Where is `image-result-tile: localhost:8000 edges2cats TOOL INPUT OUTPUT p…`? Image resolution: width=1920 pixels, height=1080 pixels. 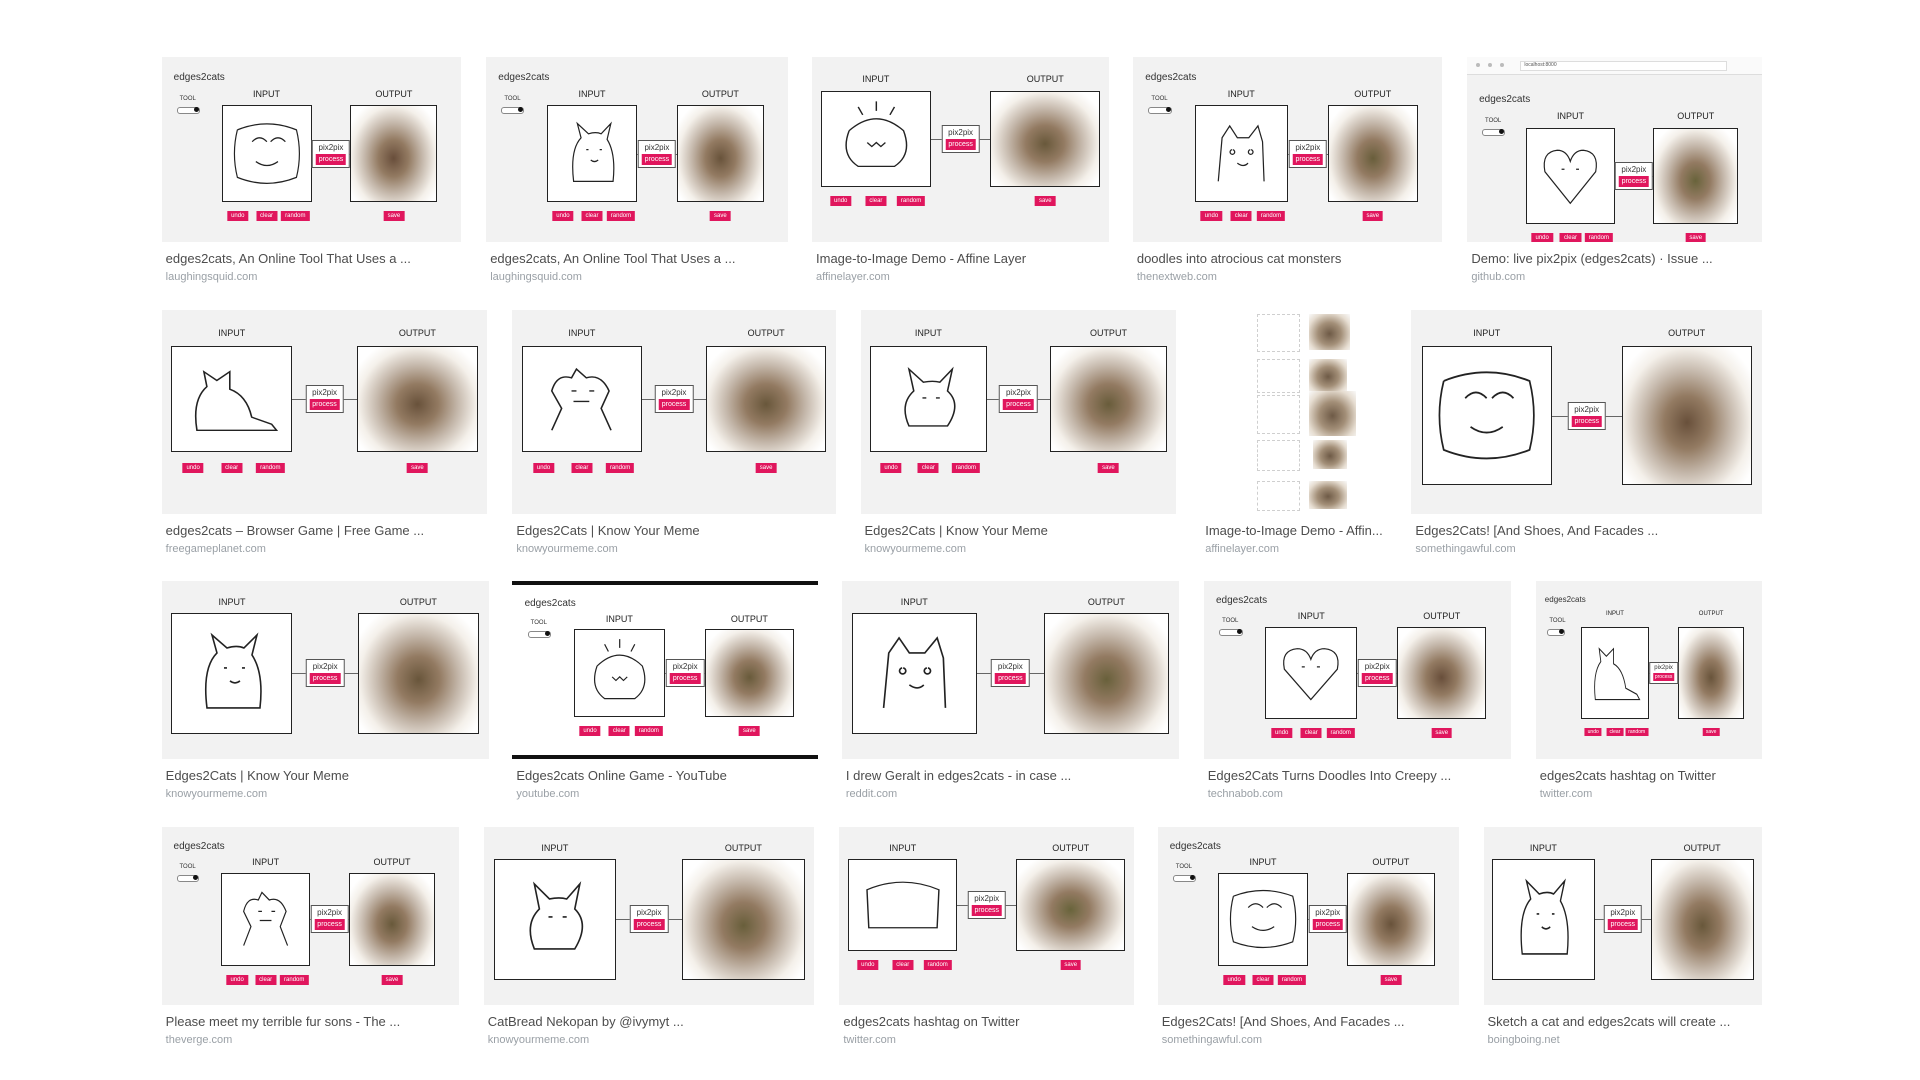
image-result-tile: localhost:8000 edges2cats TOOL INPUT OUTPUT p… is located at coordinates (1615, 170).